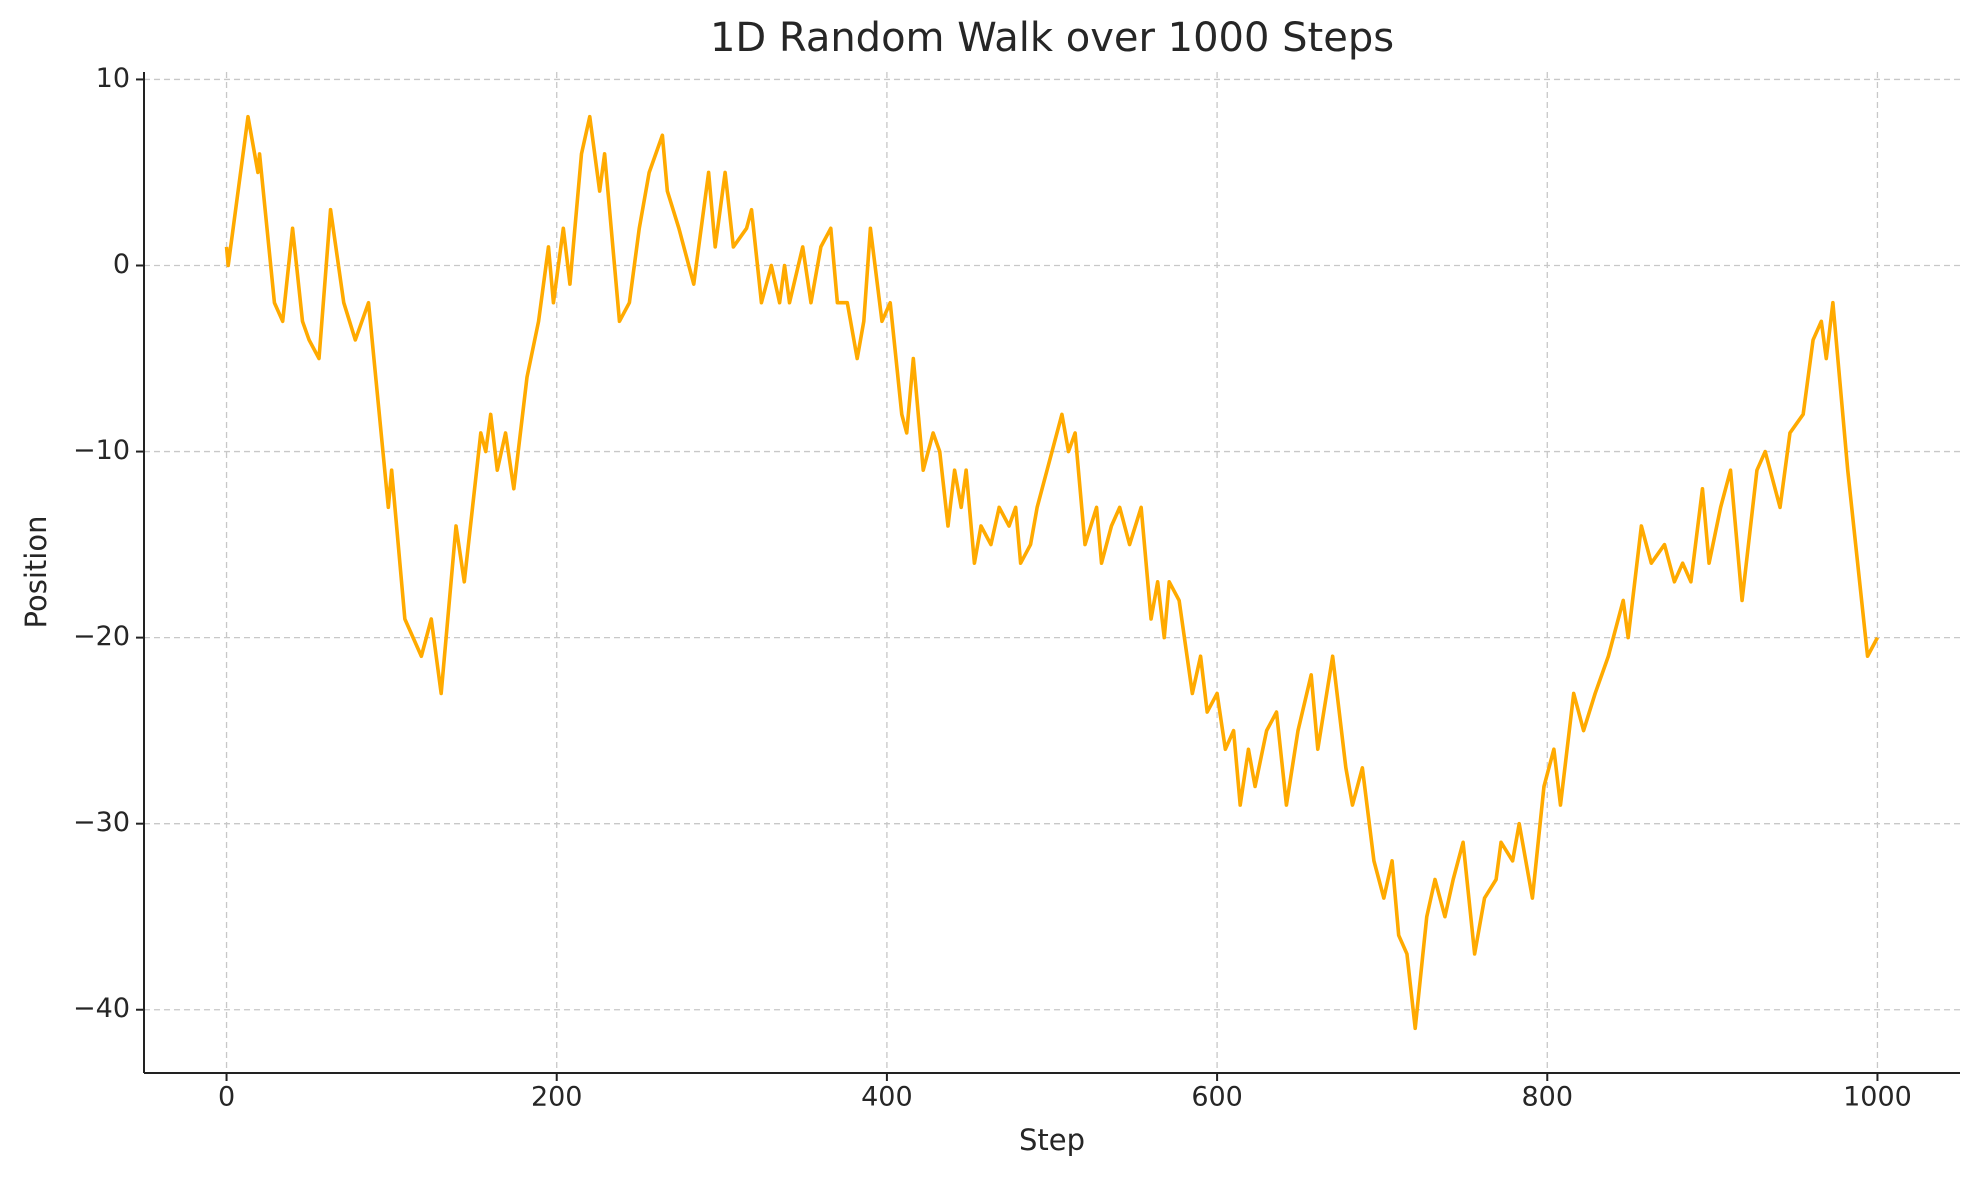 Image resolution: width=1979 pixels, height=1184 pixels. What do you see at coordinates (101, 450) in the screenshot?
I see `y-tick-label: −10` at bounding box center [101, 450].